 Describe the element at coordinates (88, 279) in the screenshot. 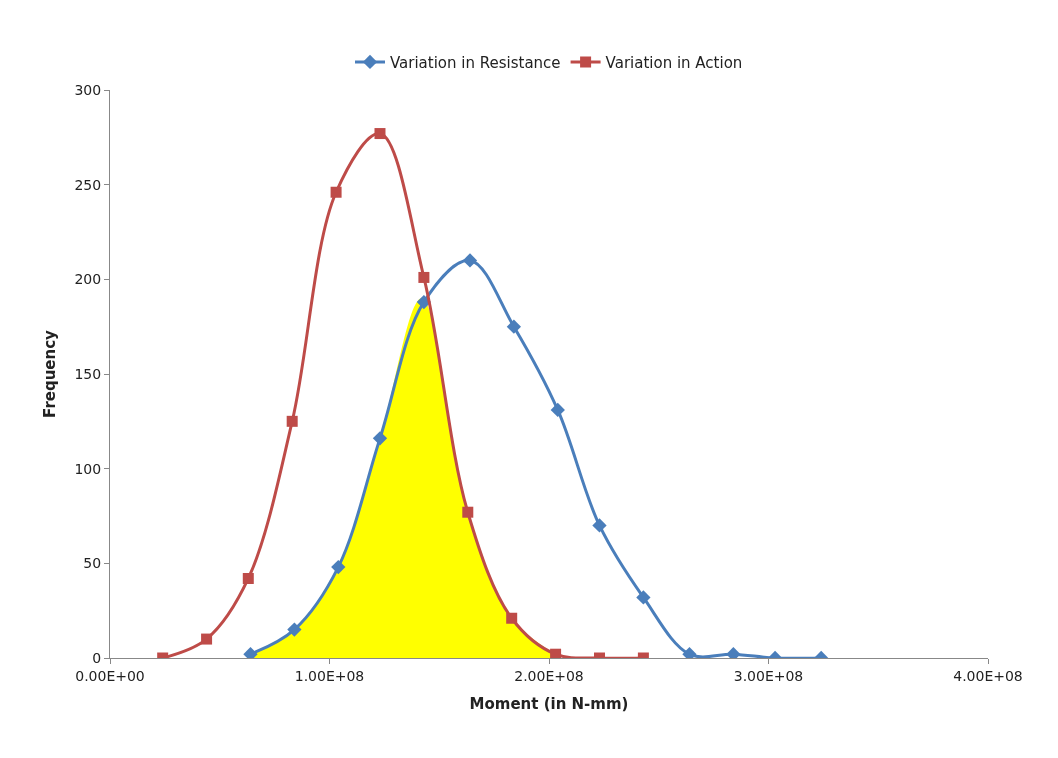

I see `y-tick-label: 200` at that location.